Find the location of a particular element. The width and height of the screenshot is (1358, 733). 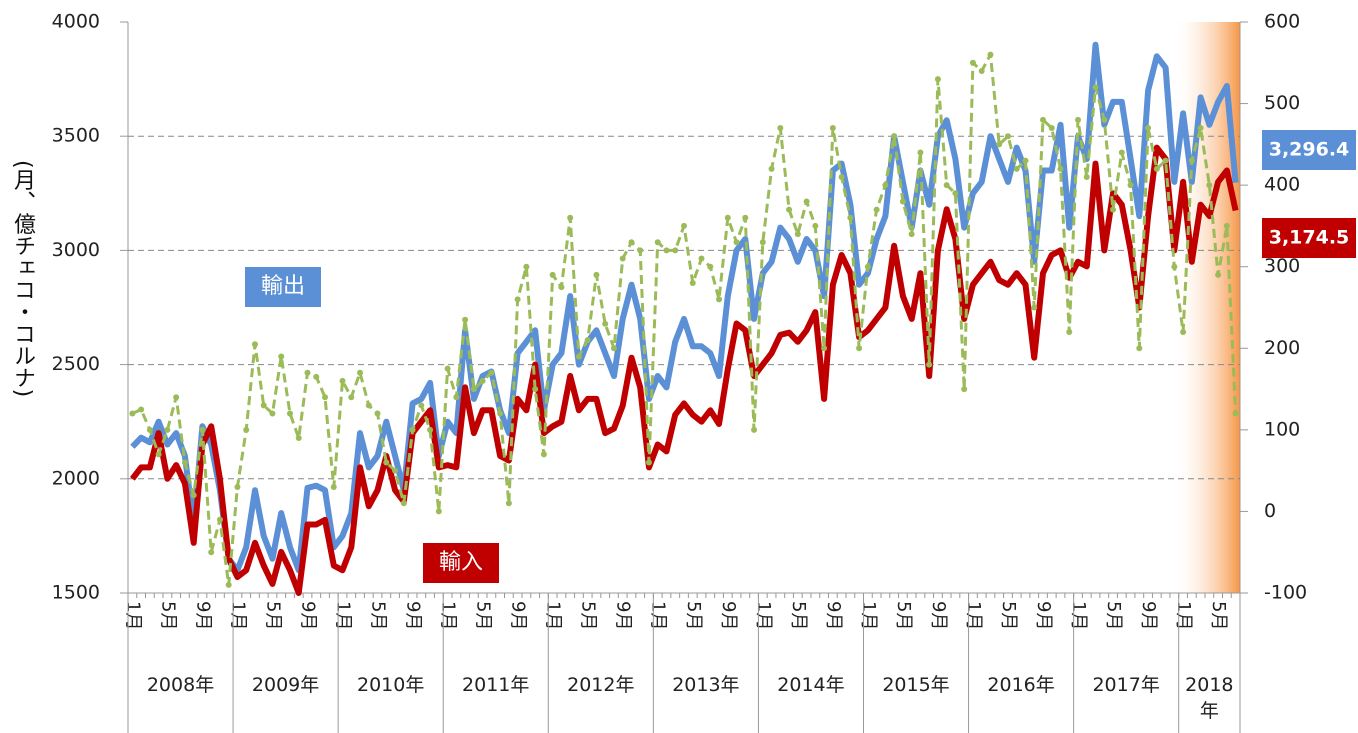

y2-tick-label: 200 is located at coordinates (1282, 348).